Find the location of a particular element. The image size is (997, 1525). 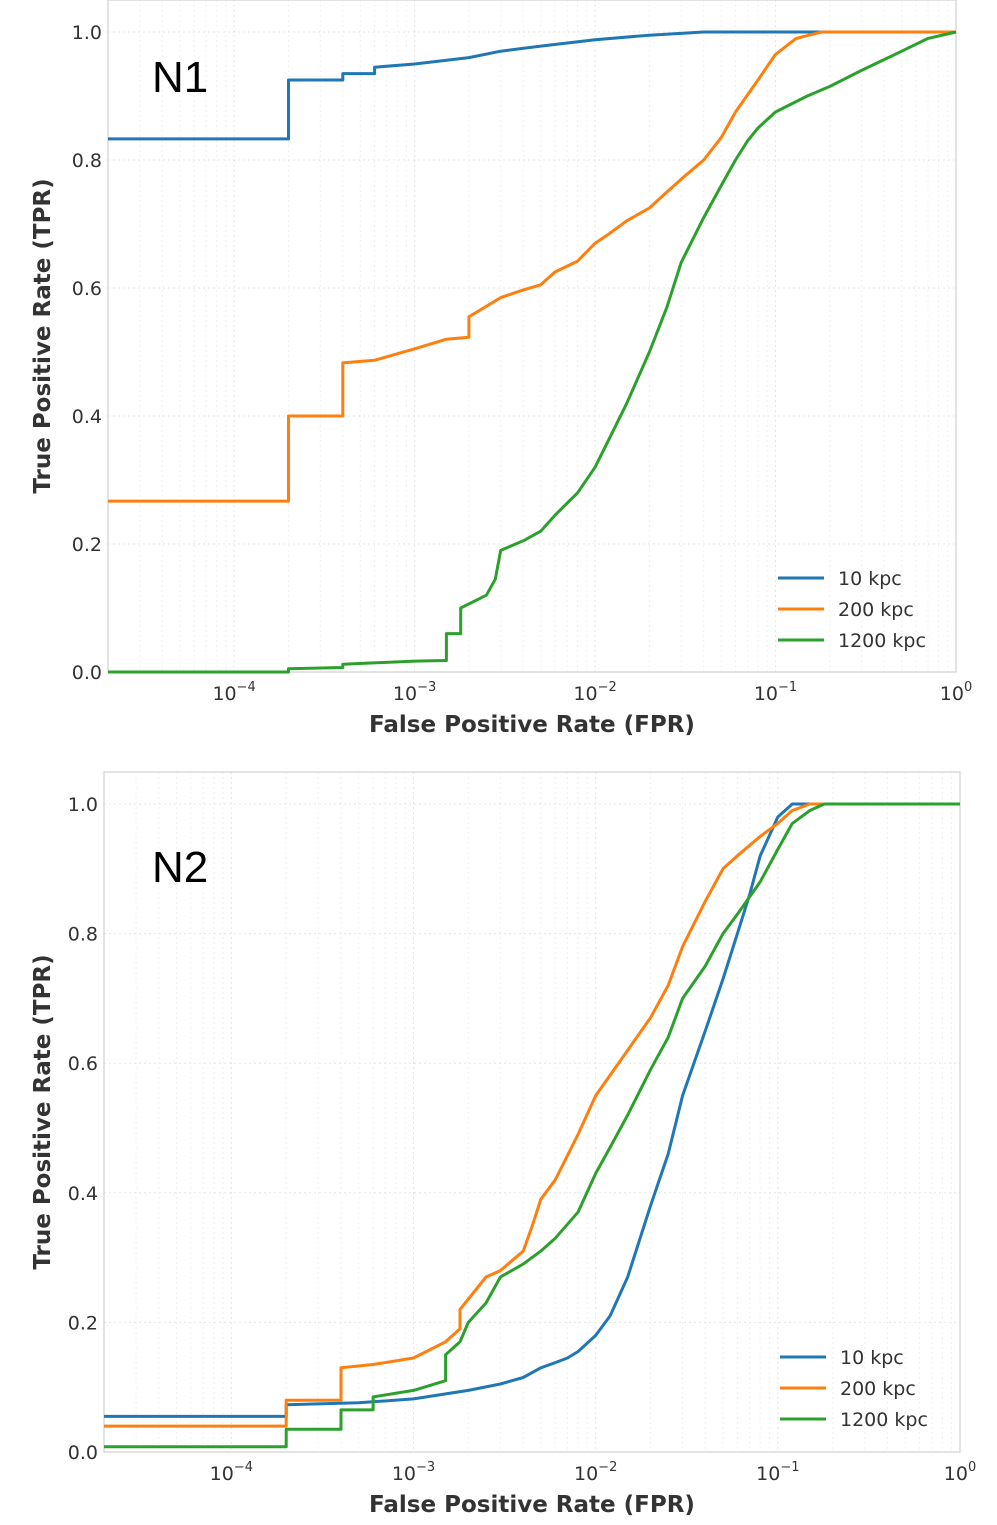

panel-label: N1 is located at coordinates (180, 77).